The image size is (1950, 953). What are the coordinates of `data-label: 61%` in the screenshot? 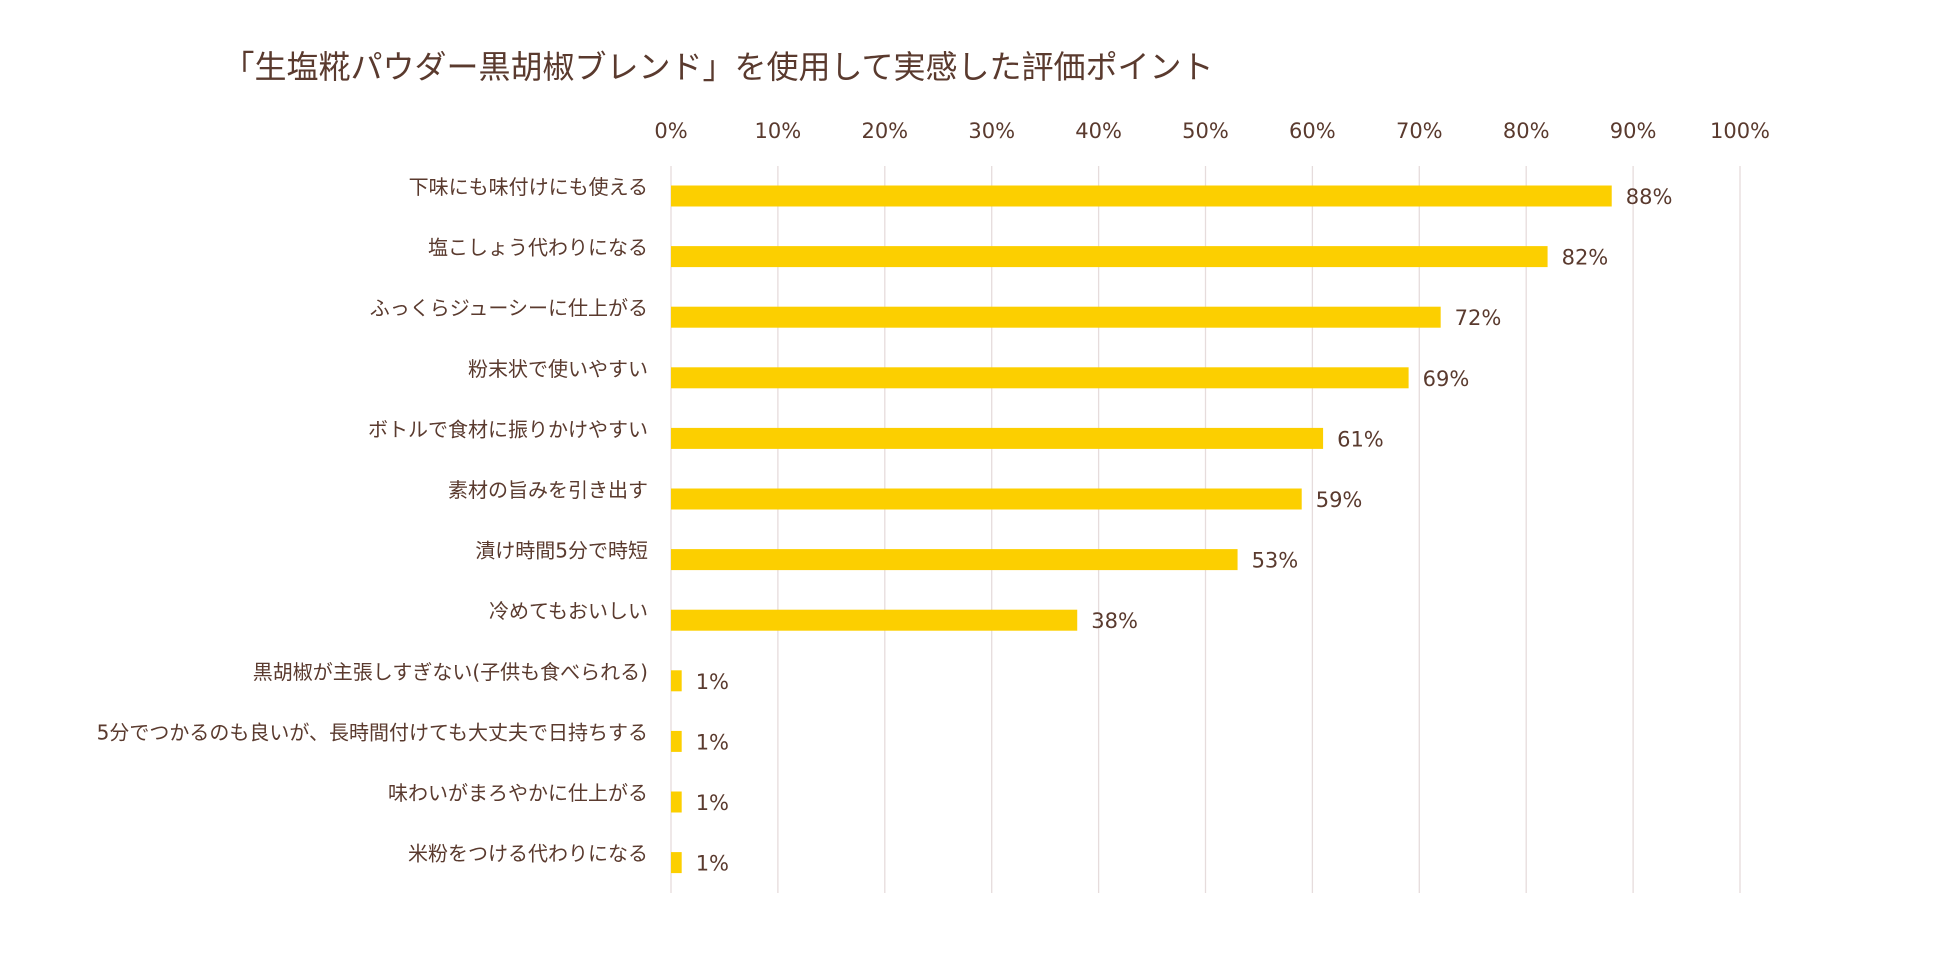 It's located at (1360, 439).